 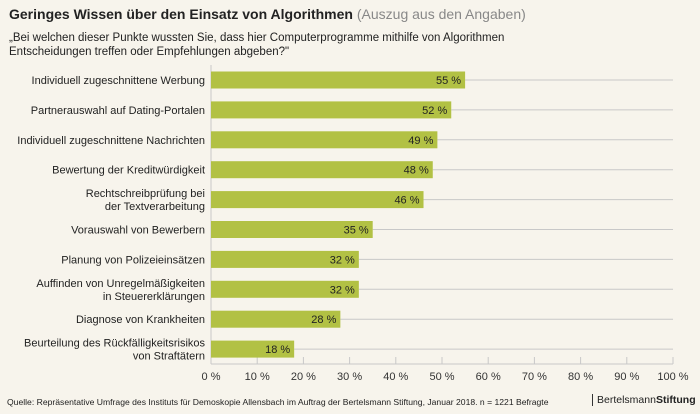 What do you see at coordinates (257, 377) in the screenshot?
I see `x-tick-label: 10 %` at bounding box center [257, 377].